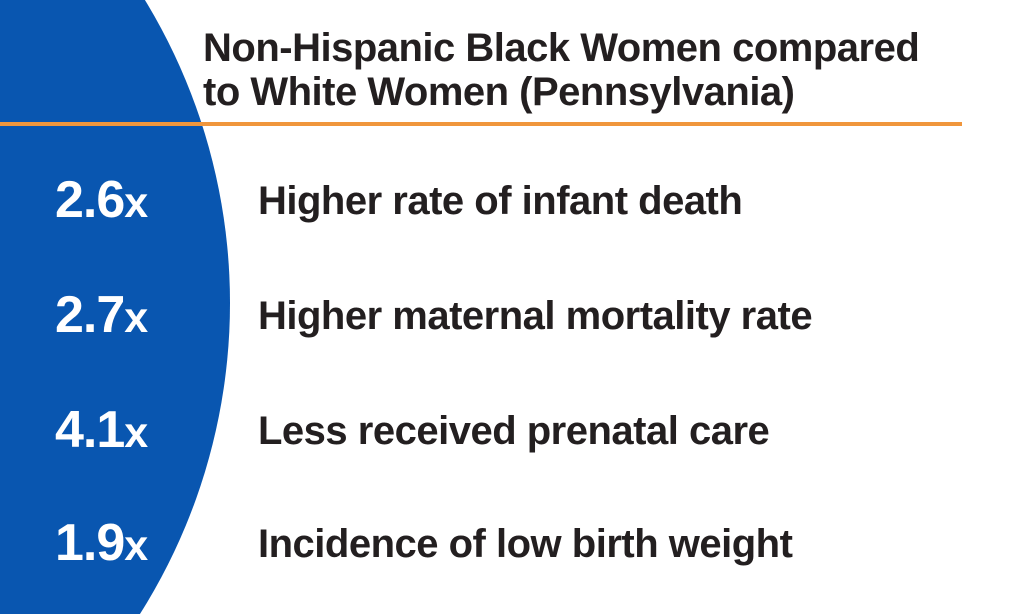  What do you see at coordinates (500, 201) in the screenshot?
I see `stat-label: Higher rate of infant death` at bounding box center [500, 201].